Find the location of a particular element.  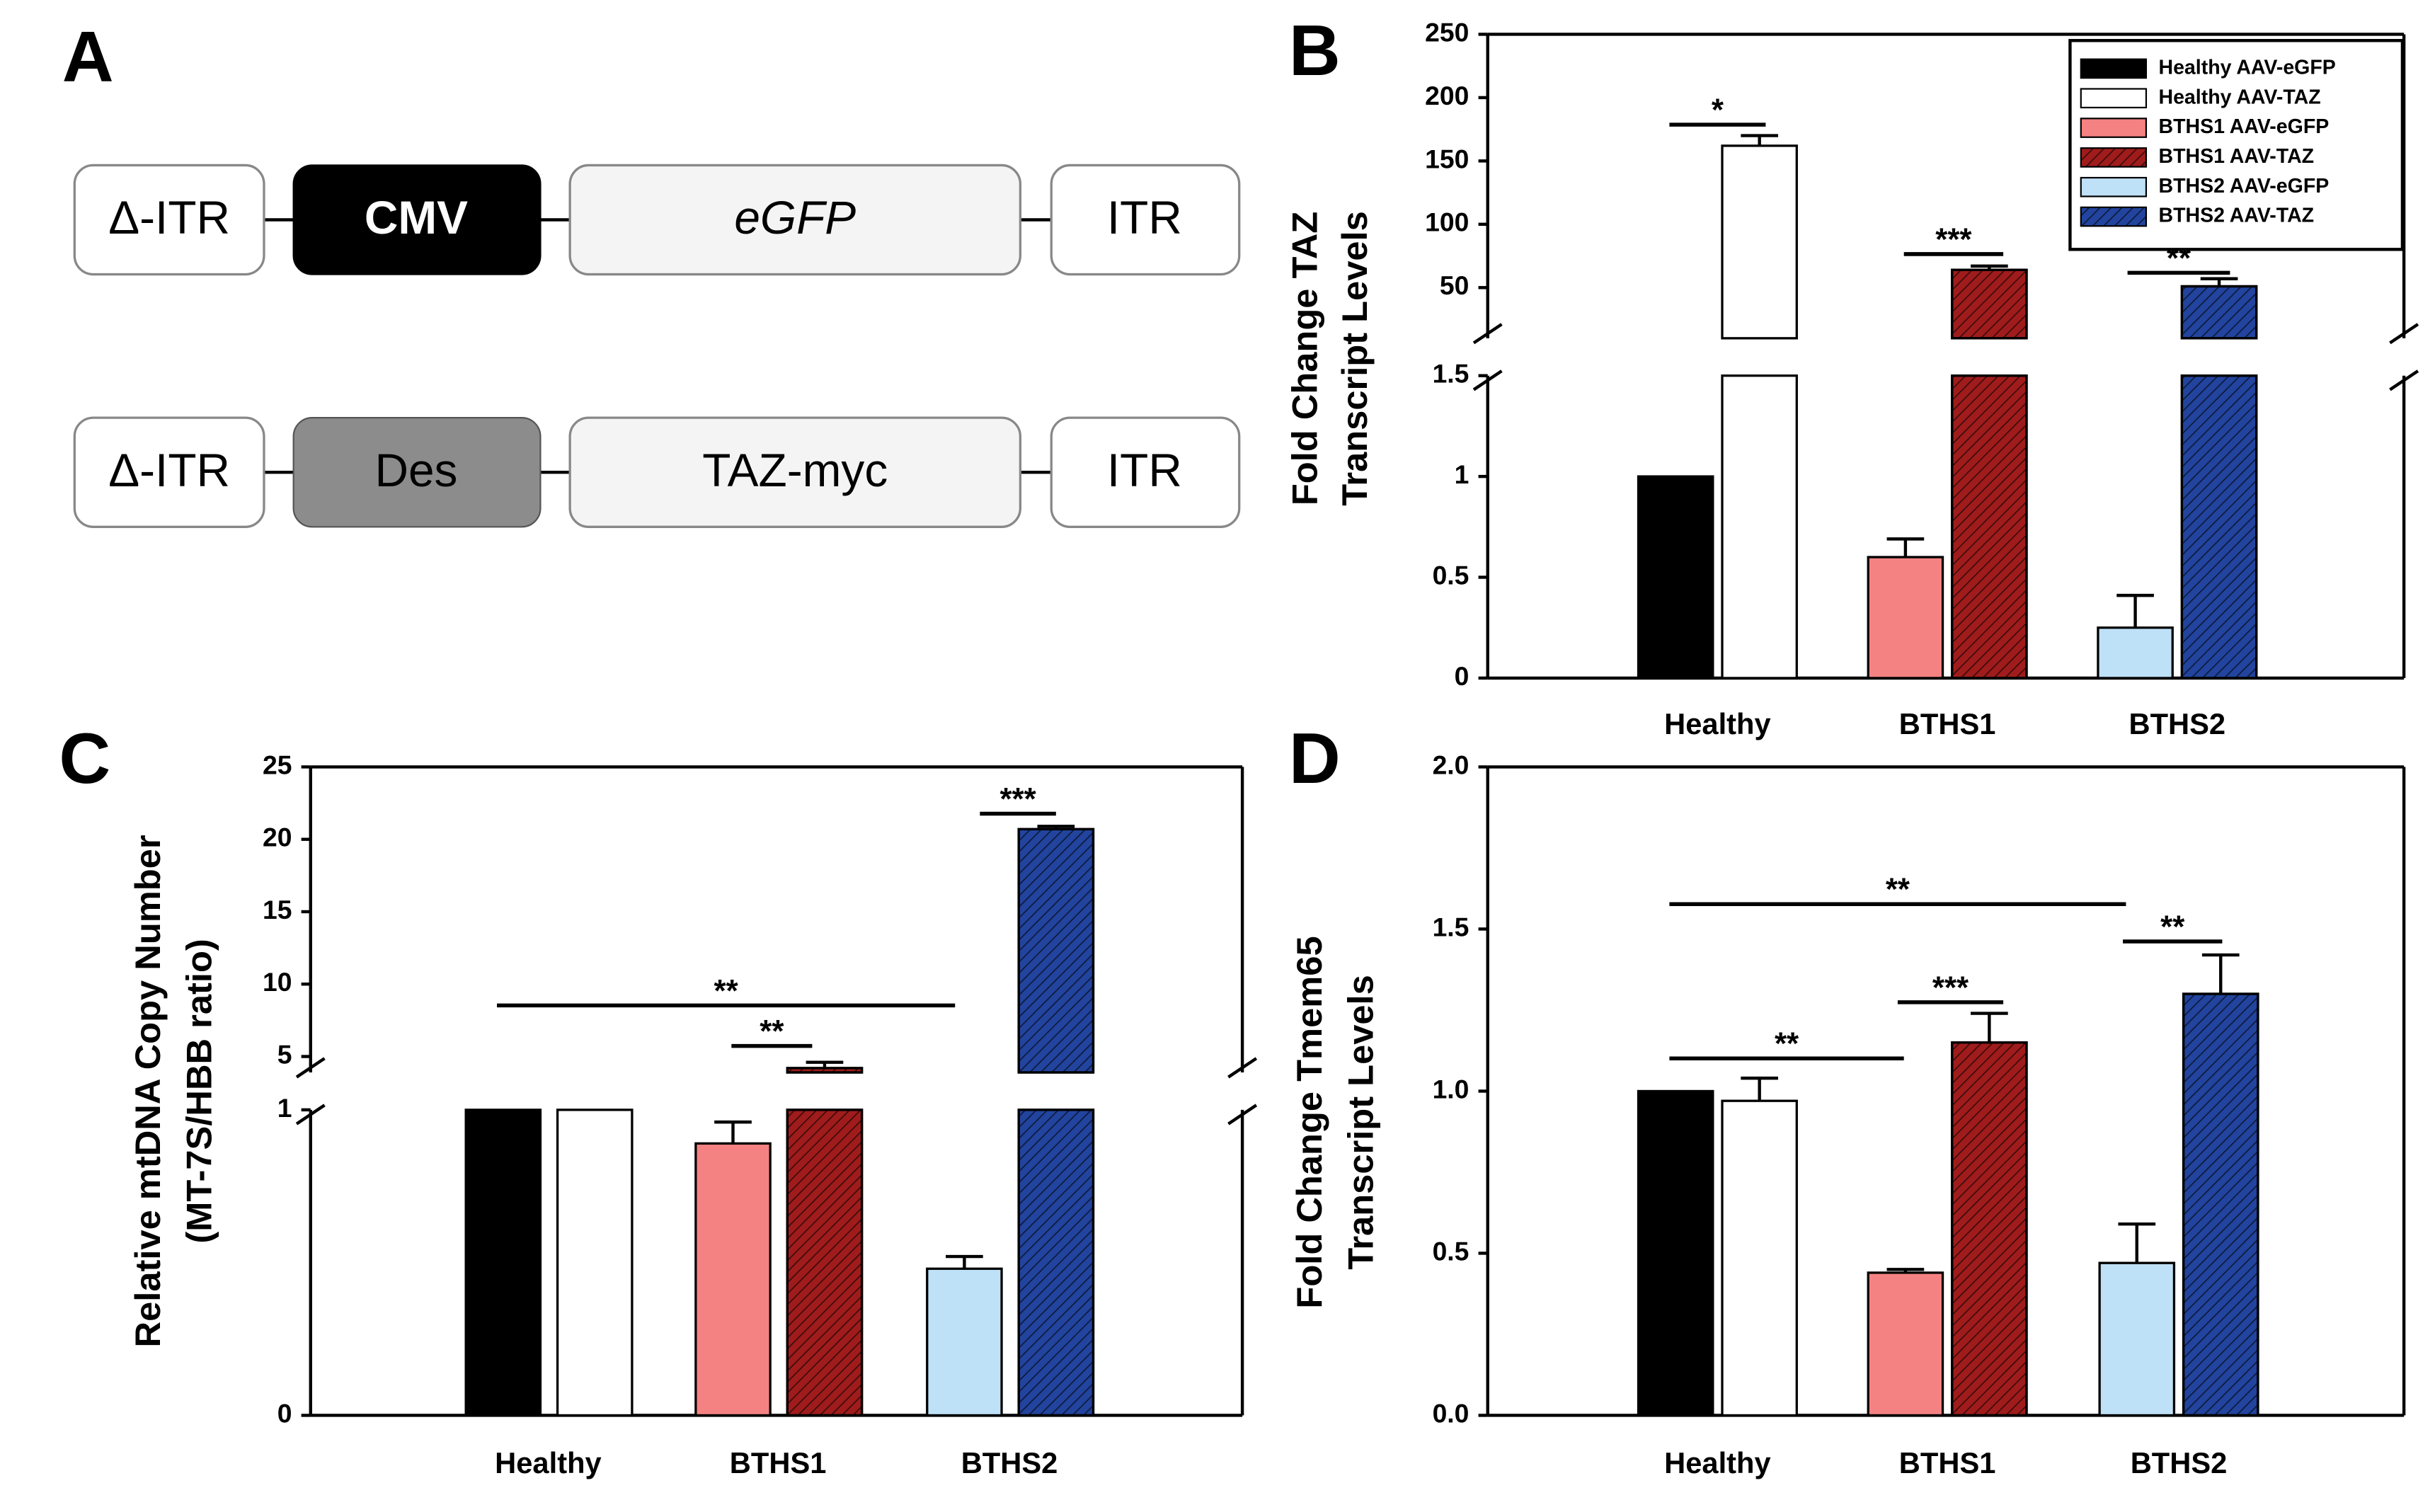

box-label: Des is located at coordinates (415, 470).